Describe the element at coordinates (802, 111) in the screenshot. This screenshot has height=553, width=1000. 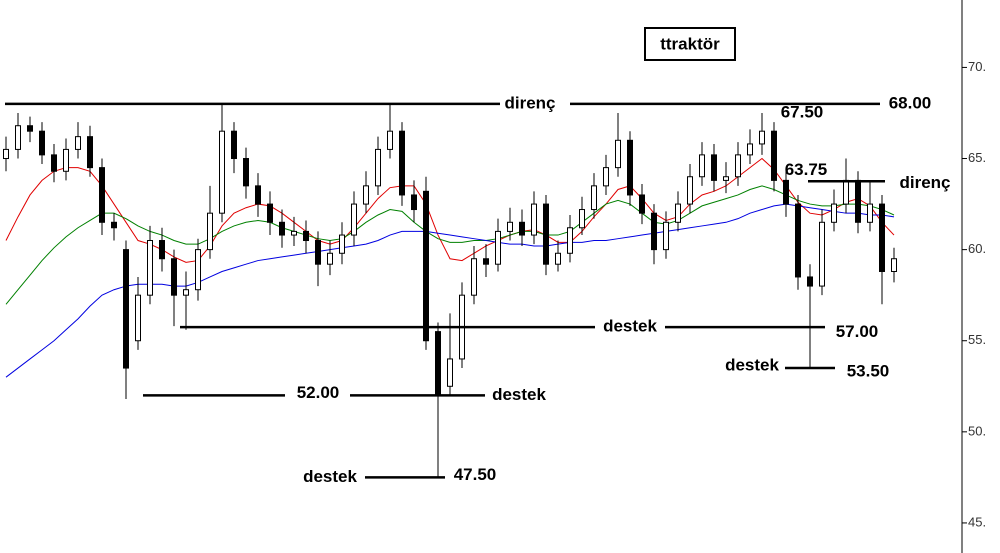
I see `level-value: 67.50` at that location.